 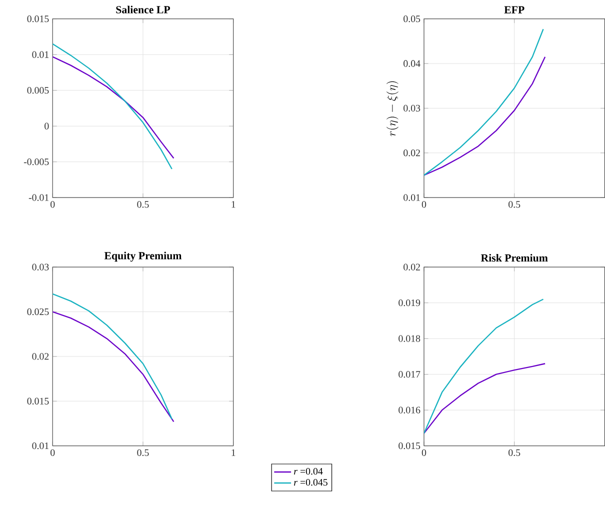 What do you see at coordinates (311, 482) in the screenshot?
I see `legend-label: r =0.045` at bounding box center [311, 482].